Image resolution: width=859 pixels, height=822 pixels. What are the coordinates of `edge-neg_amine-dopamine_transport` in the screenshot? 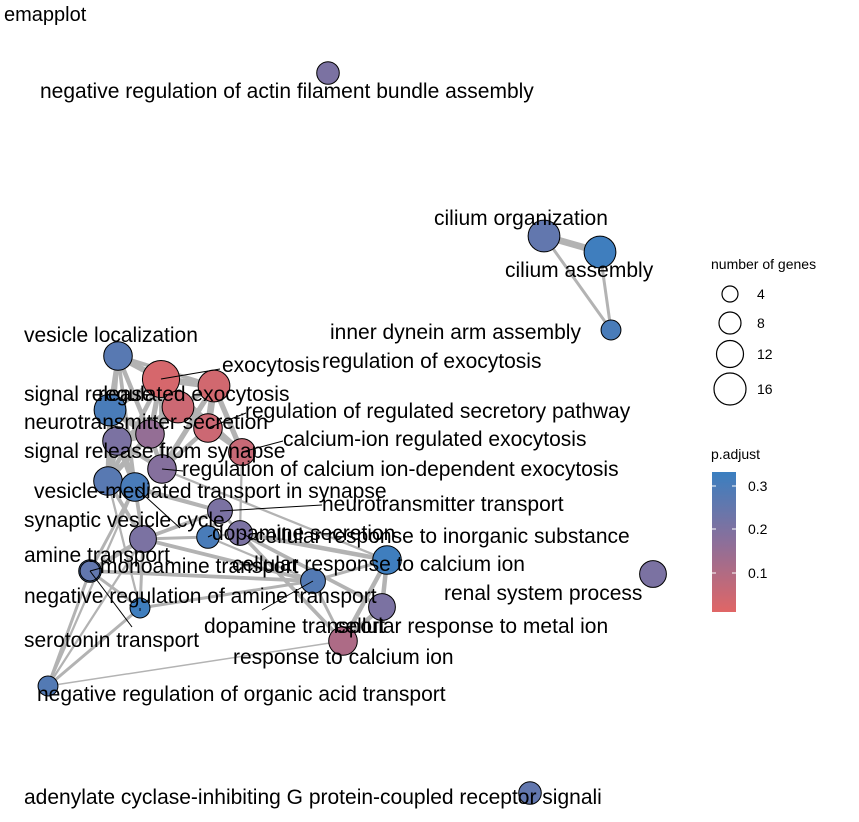 It's located at (226, 594).